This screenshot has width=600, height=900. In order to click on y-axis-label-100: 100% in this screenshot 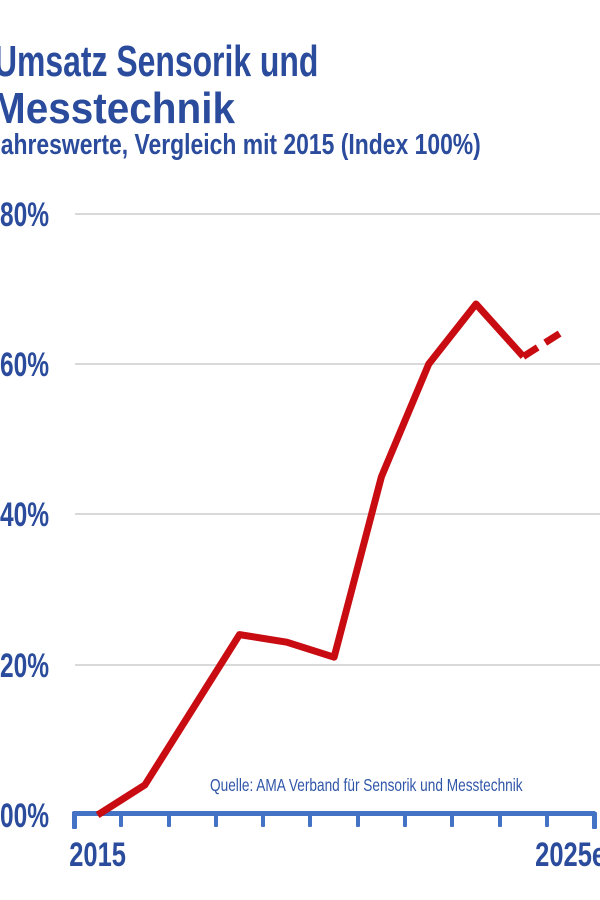, I will do `click(25, 816)`.